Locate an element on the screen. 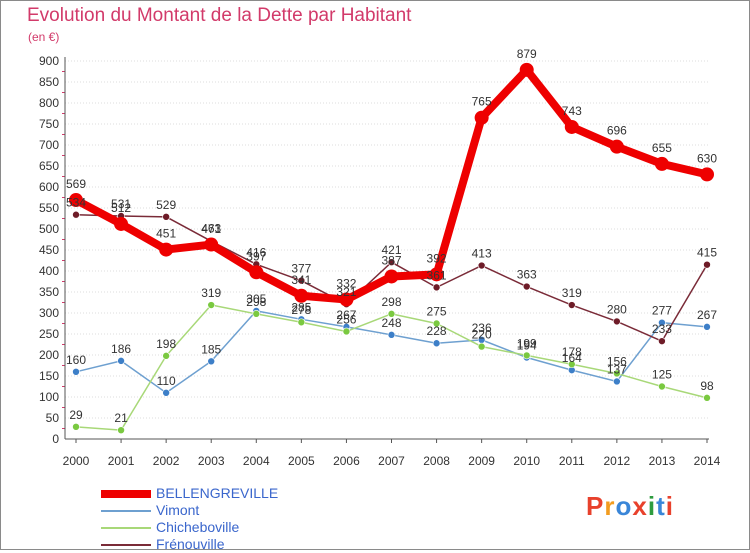  y-tick-label: 200 is located at coordinates (49, 355).